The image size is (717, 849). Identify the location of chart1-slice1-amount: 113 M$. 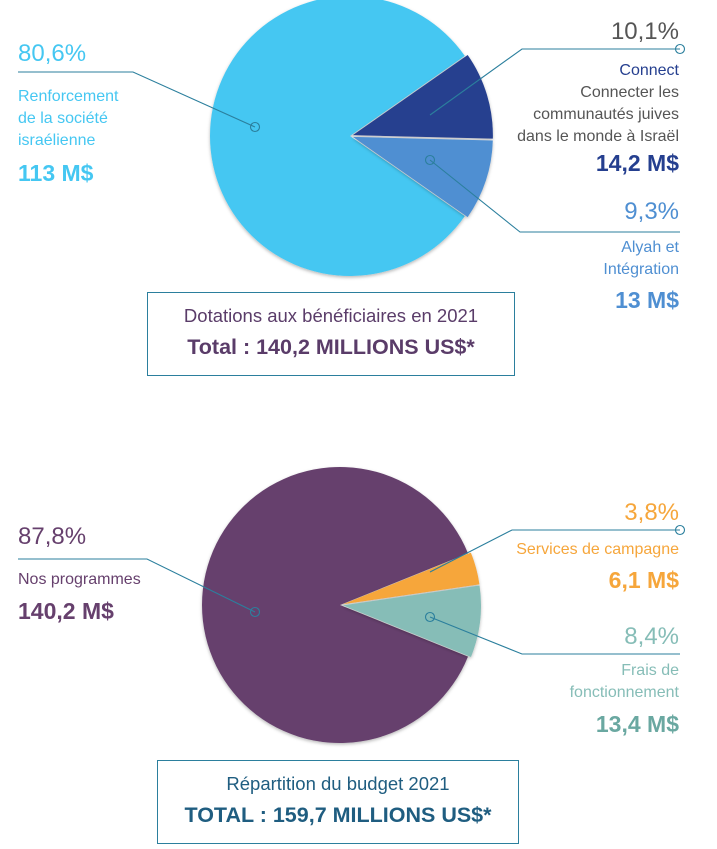
(56, 173).